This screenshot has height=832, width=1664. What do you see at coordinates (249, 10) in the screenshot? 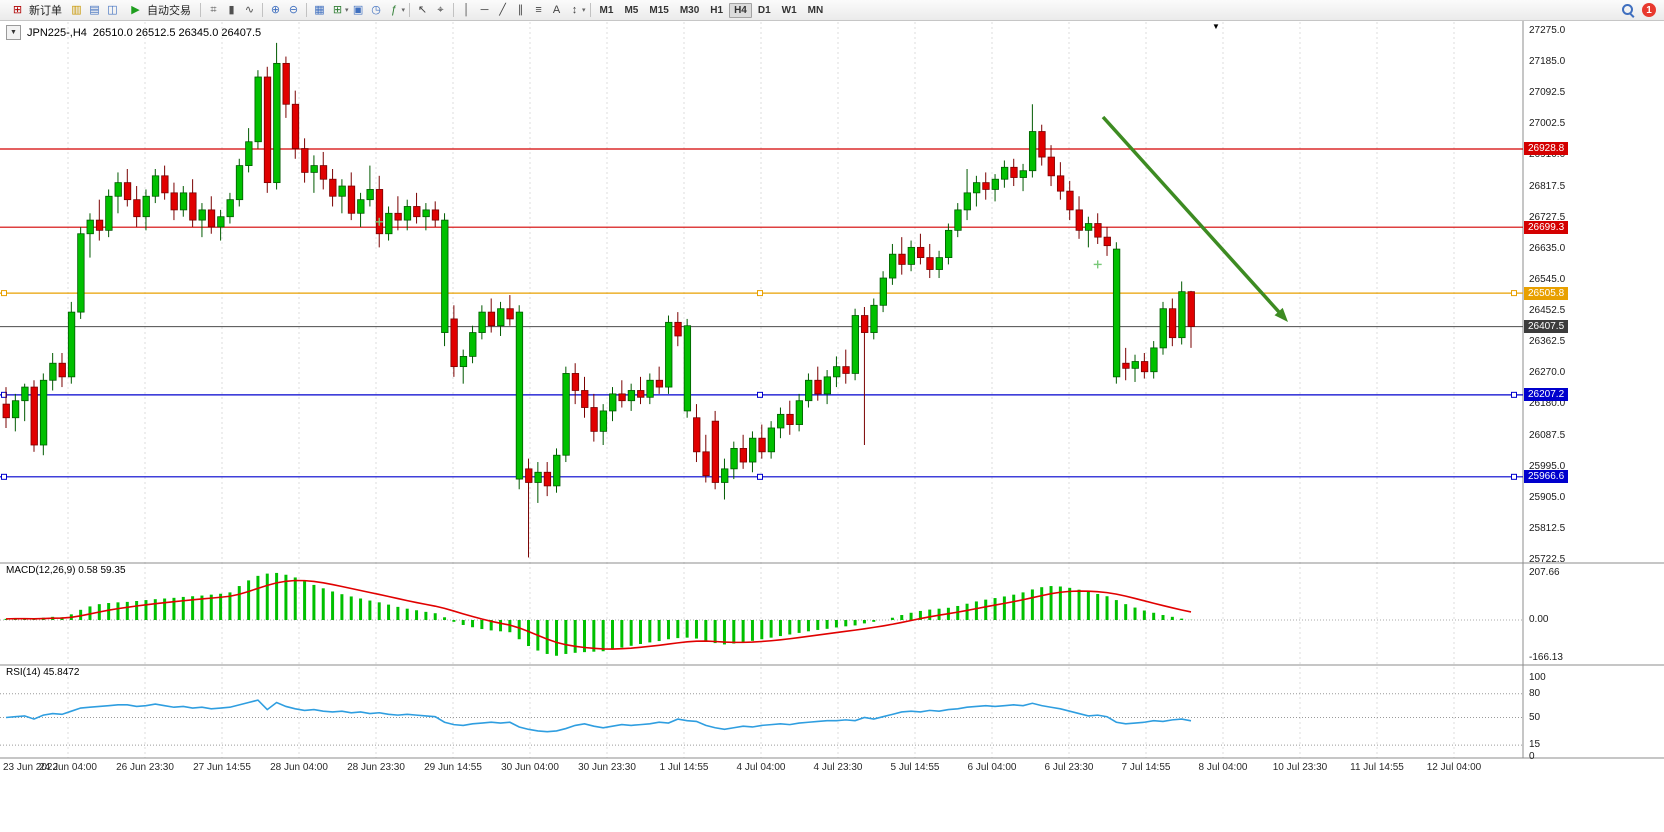
I see `line-chart-icon: ∿` at bounding box center [249, 10].